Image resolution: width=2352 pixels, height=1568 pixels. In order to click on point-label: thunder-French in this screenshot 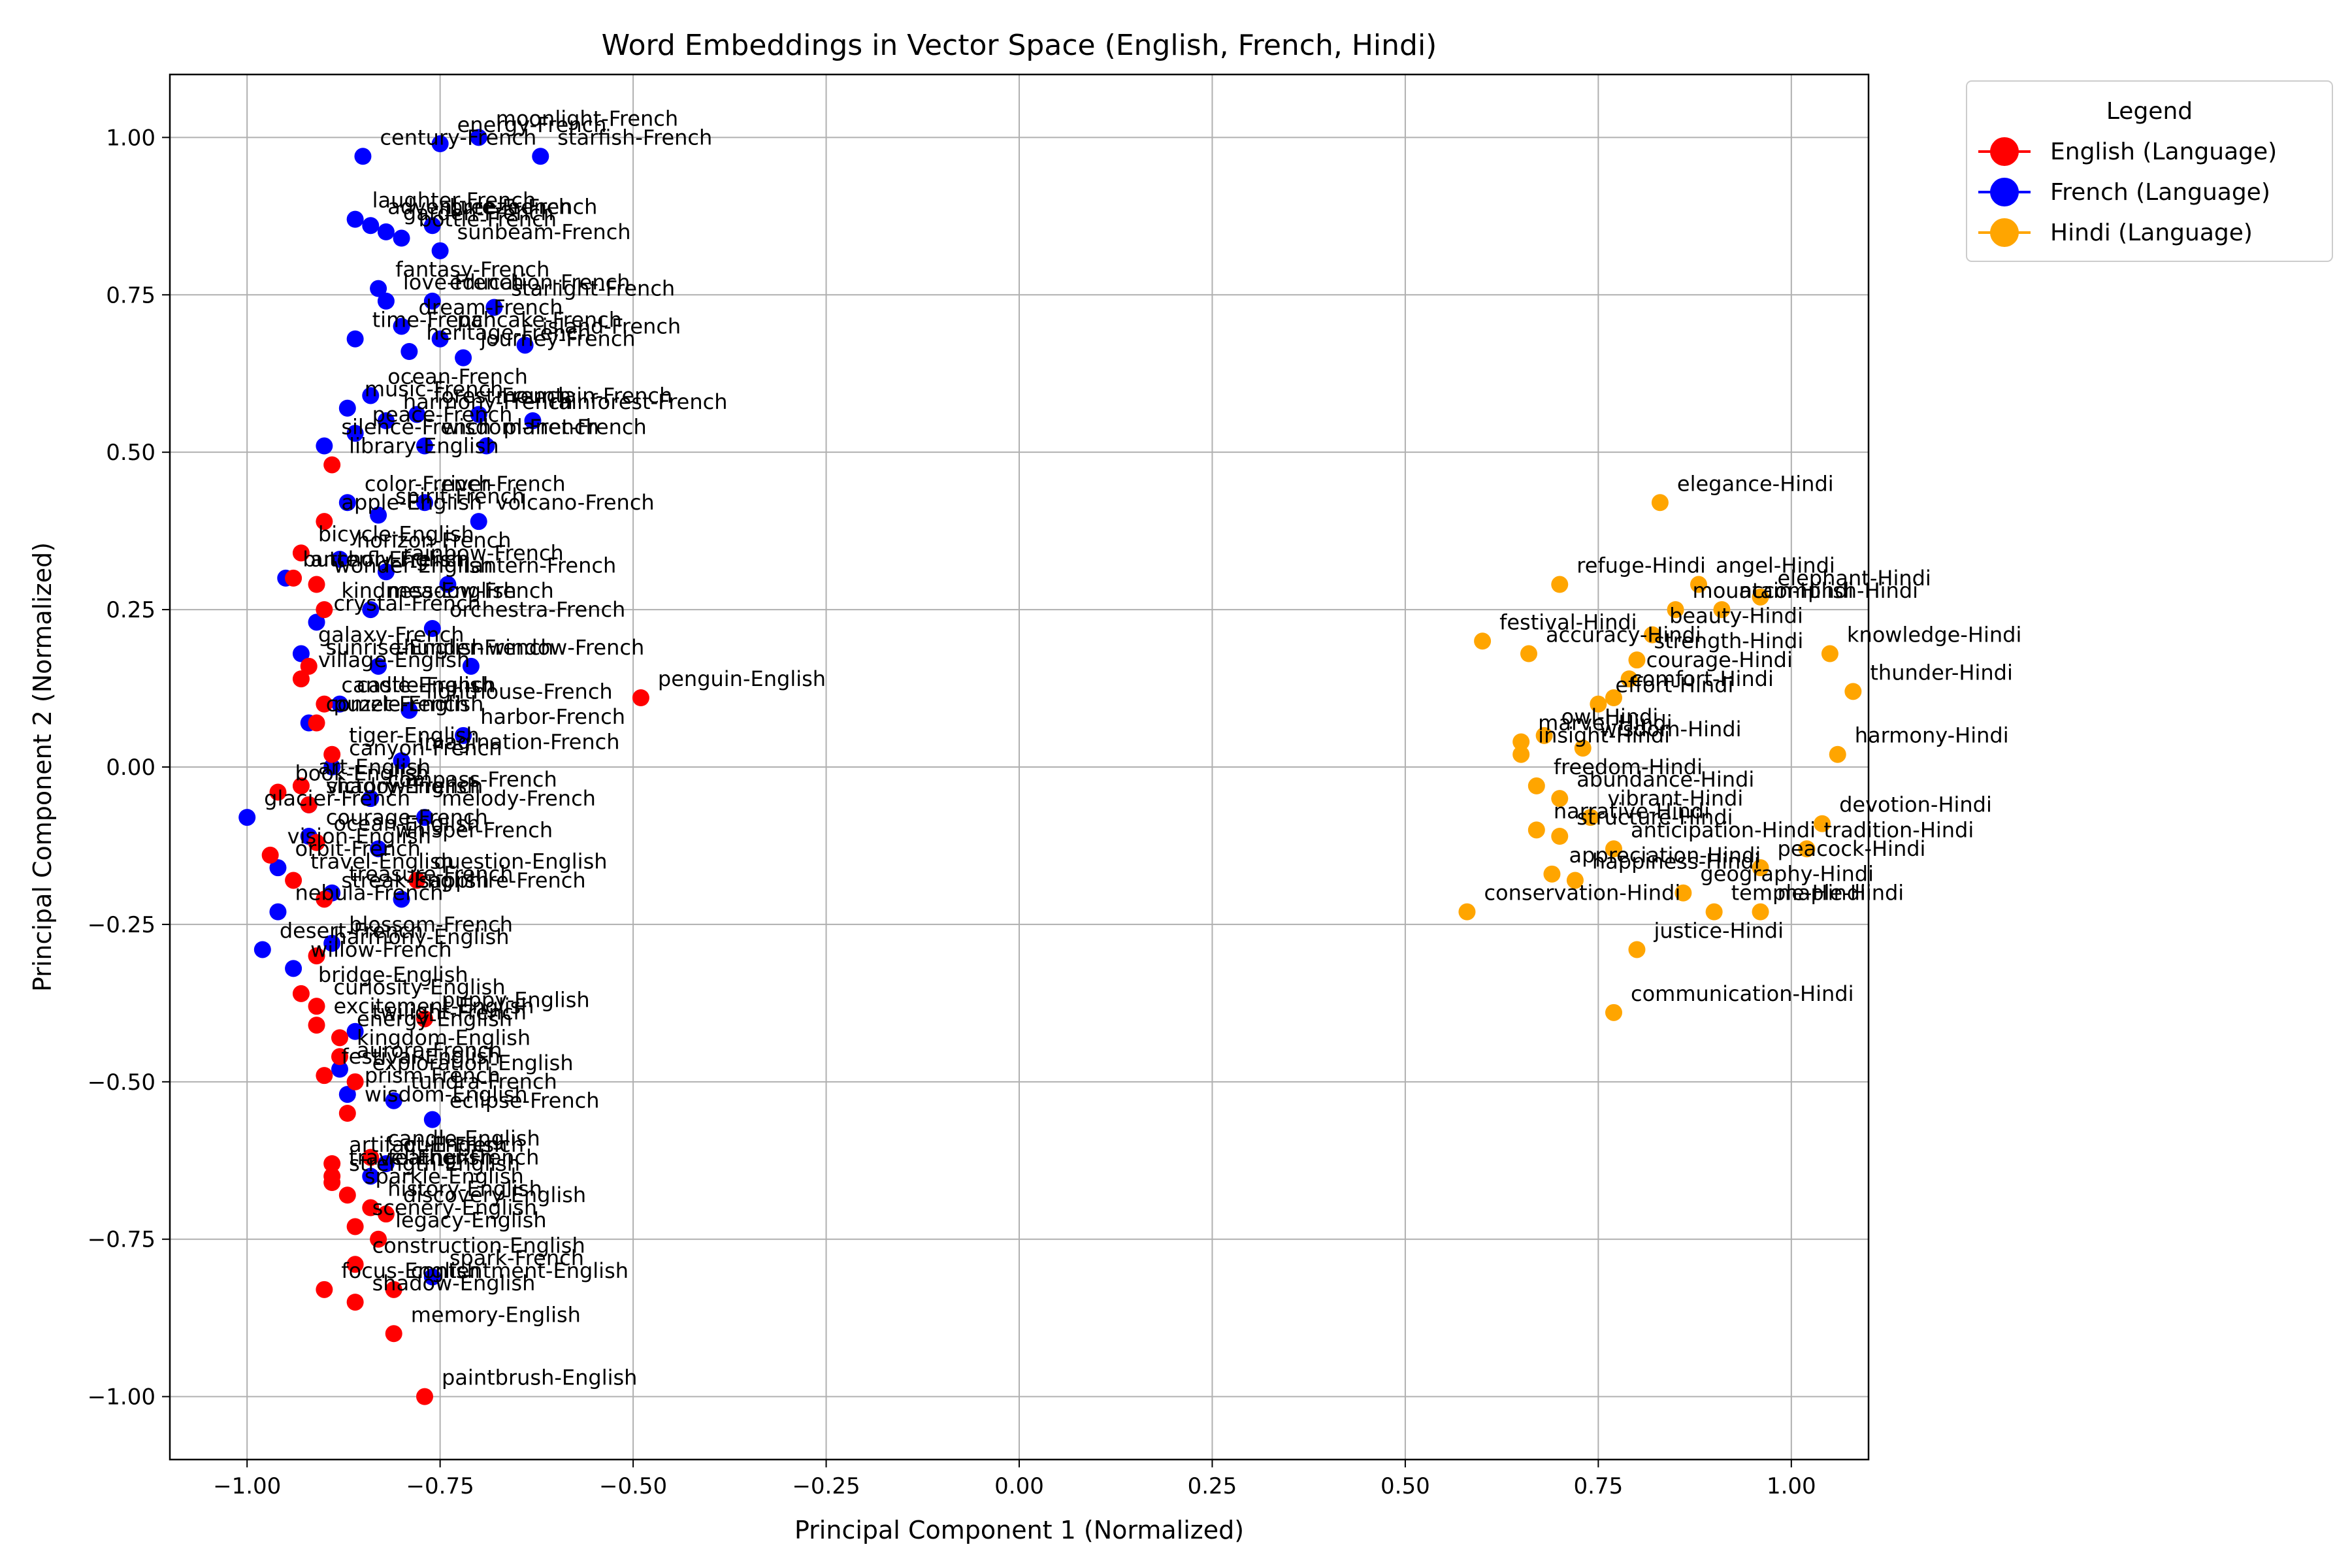, I will do `click(474, 647)`.